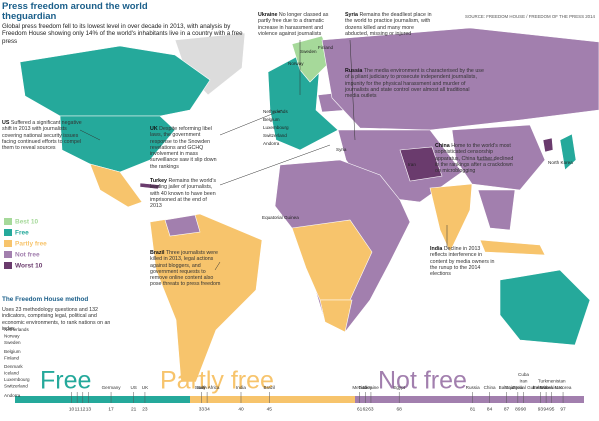 Image resolution: width=599 pixels, height=421 pixels. I want to click on scale-score: 12, so click(83, 409).